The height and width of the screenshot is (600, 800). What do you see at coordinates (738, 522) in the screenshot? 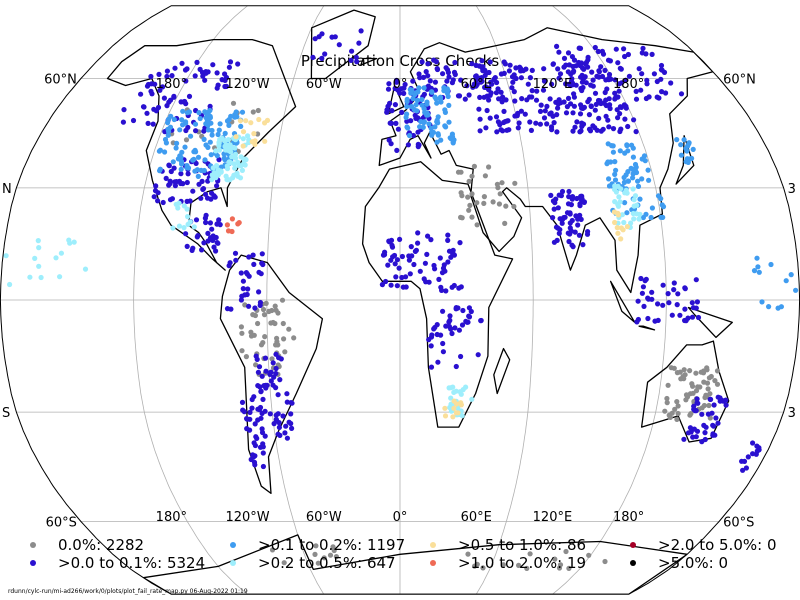
I see `lat-label: 60°S` at bounding box center [738, 522].